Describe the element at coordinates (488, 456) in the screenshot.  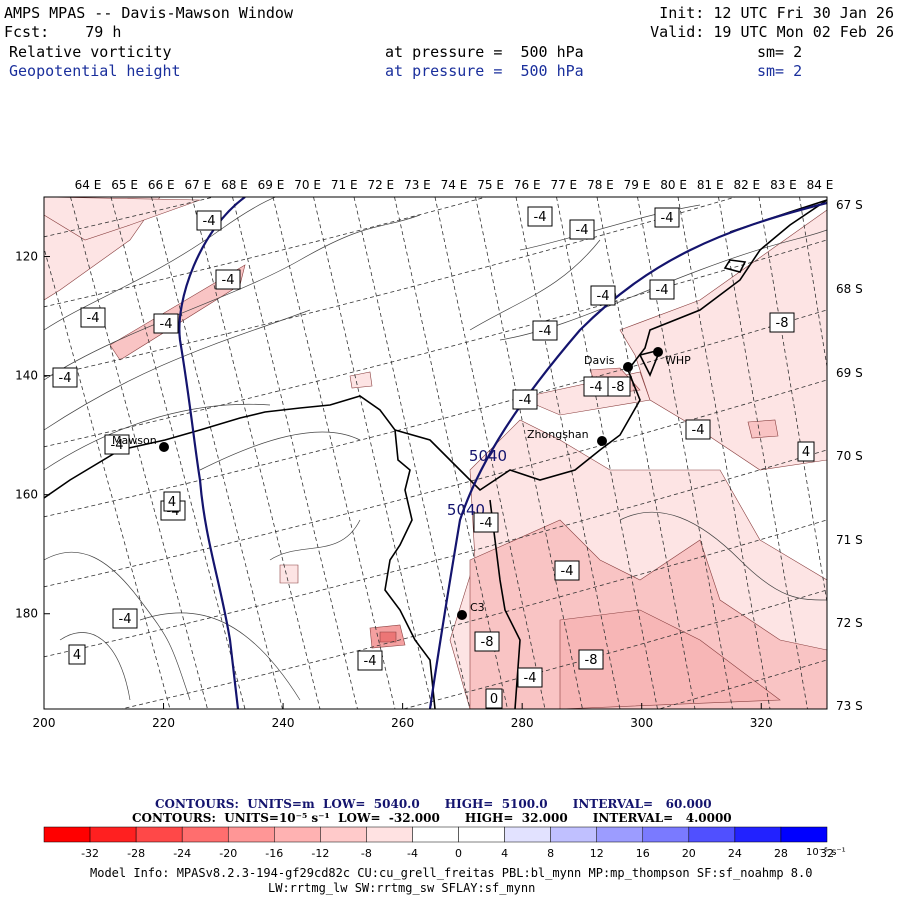
I see `height-contour-label: 5040` at that location.